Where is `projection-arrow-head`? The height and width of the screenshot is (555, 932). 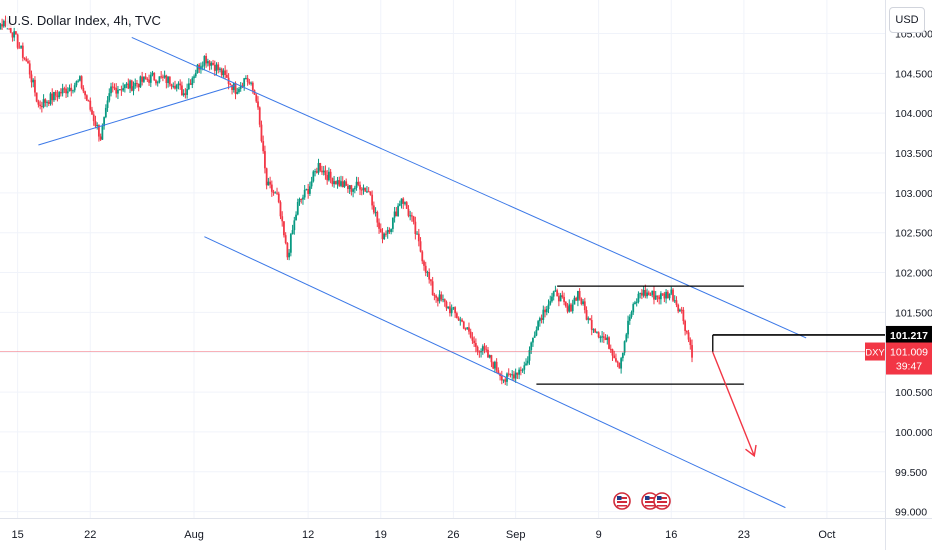 projection-arrow-head is located at coordinates (751, 451).